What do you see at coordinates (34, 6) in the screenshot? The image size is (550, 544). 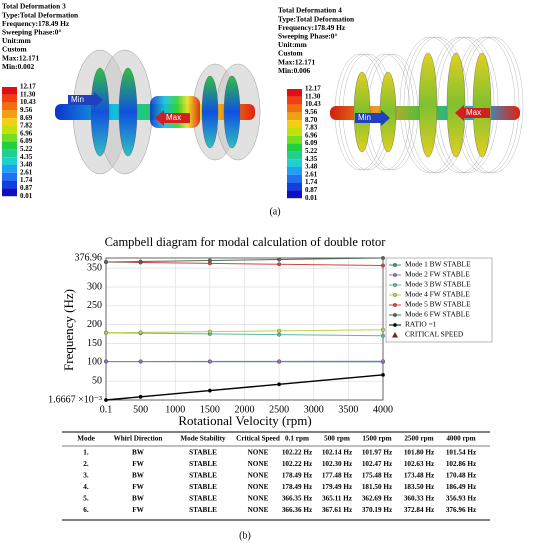 I see `result-info: Total Deformation 3` at bounding box center [34, 6].